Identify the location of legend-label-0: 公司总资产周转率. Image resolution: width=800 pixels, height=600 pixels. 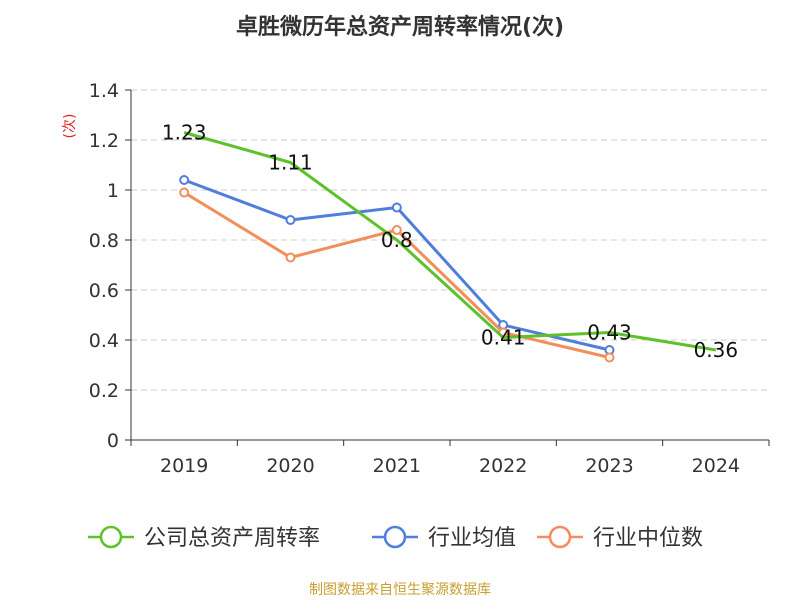
(232, 538).